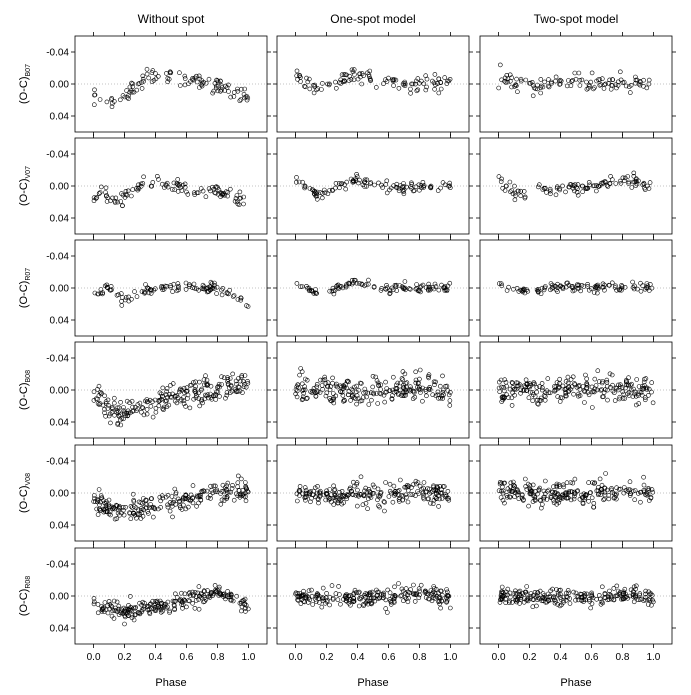  Describe the element at coordinates (24, 499) in the screenshot. I see `row-ylabel-main: (O-C)` at that location.